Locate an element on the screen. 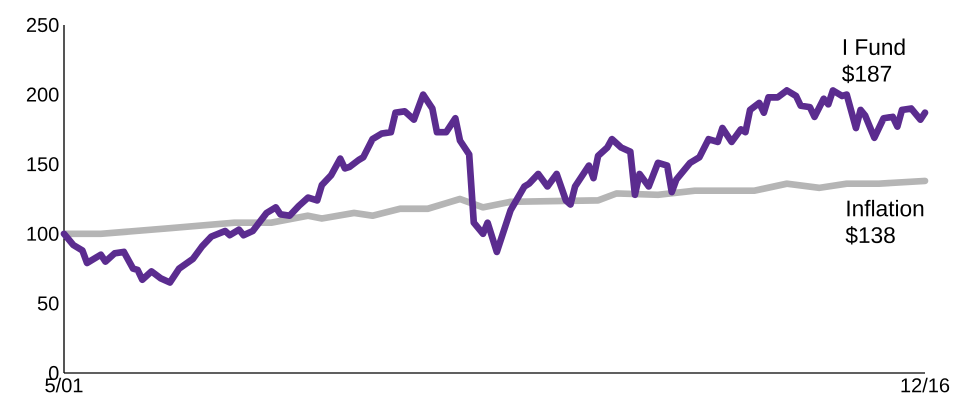 The width and height of the screenshot is (968, 404). x-tick-label: 12/16 is located at coordinates (926, 385).